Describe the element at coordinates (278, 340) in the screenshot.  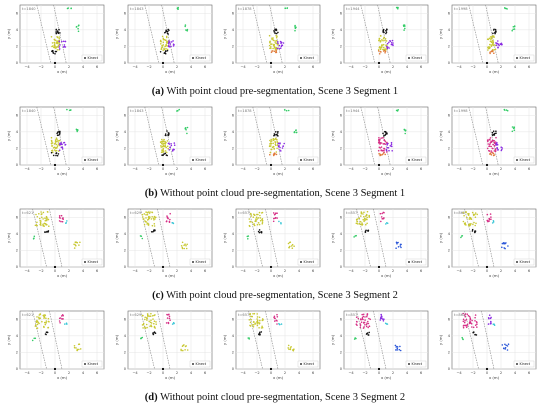
I see `grid` at that location.